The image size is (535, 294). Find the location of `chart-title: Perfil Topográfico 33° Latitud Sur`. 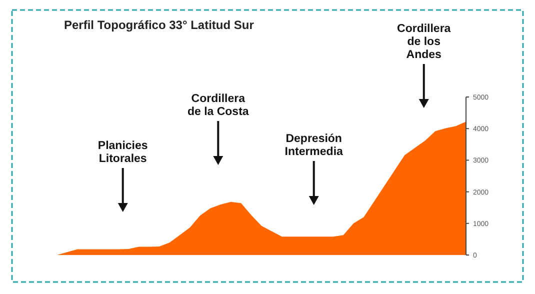

chart-title: Perfil Topográfico 33° Latitud Sur is located at coordinates (159, 25).